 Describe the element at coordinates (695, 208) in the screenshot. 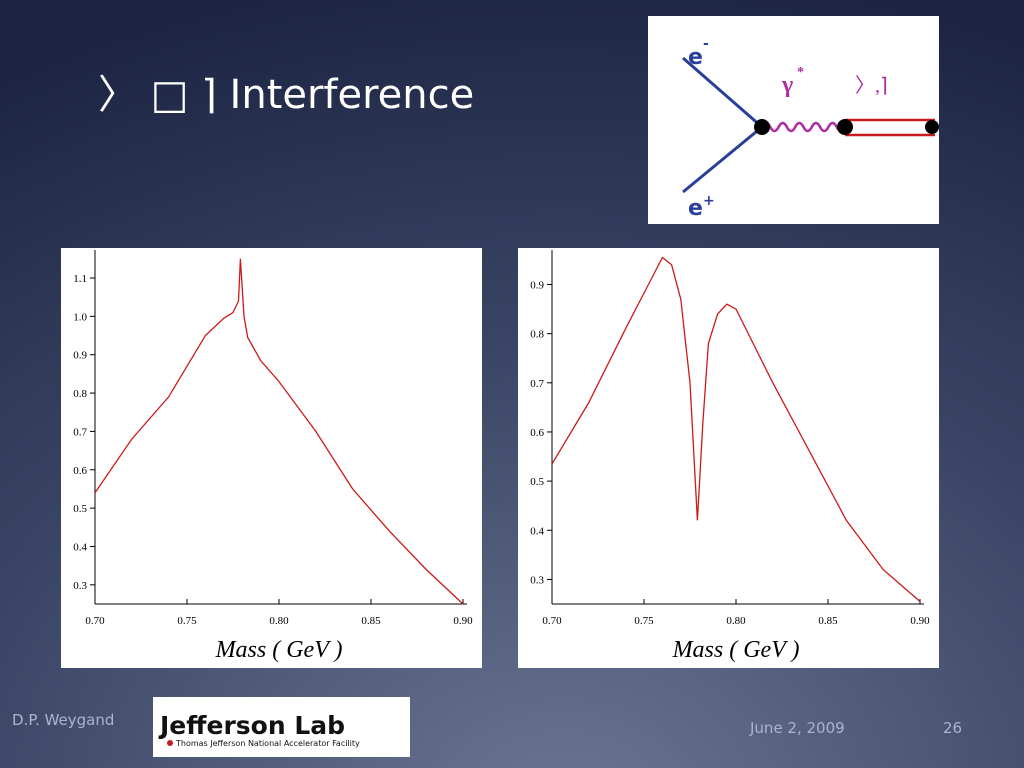

I see `positron-label: e` at that location.